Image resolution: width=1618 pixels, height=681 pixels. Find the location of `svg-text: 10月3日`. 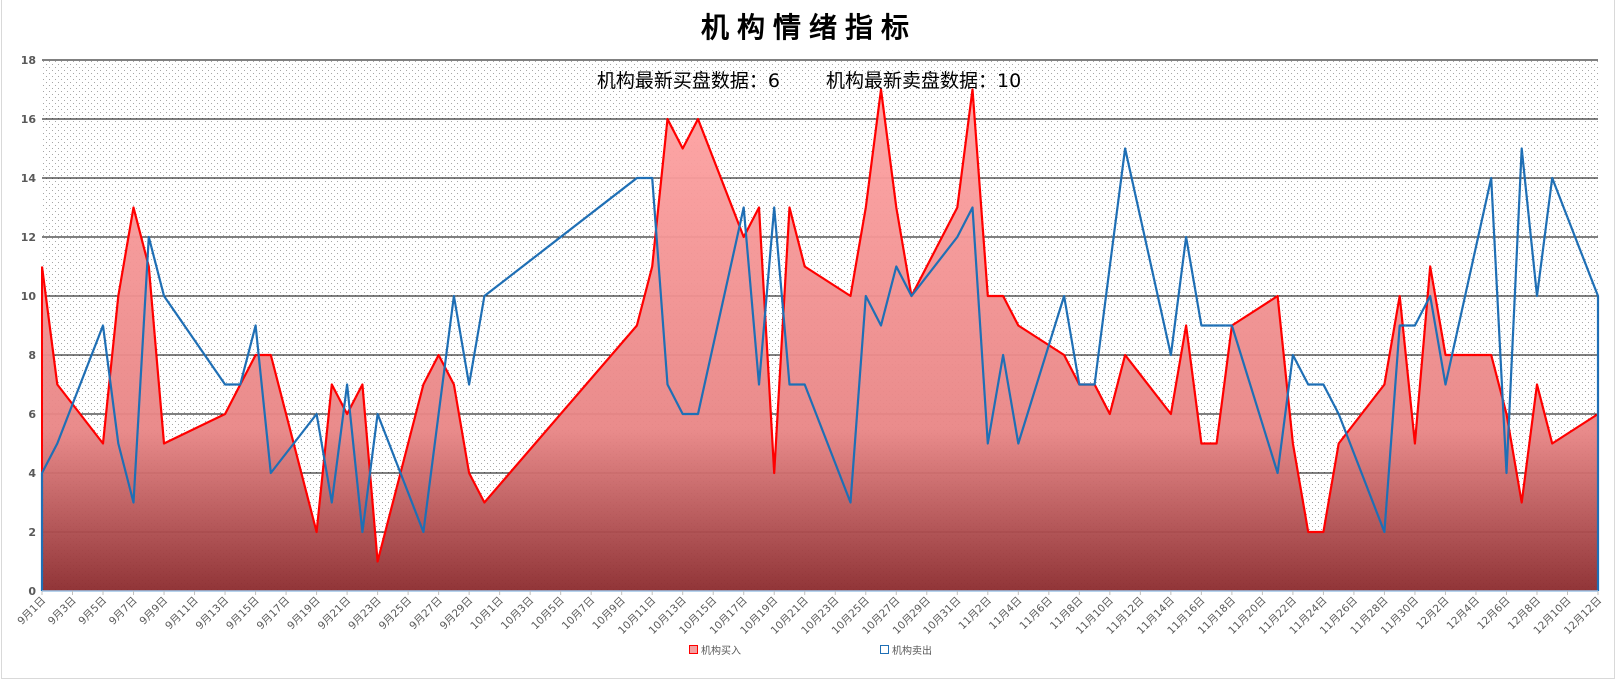

svg-text: 10月3日 is located at coordinates (518, 614).